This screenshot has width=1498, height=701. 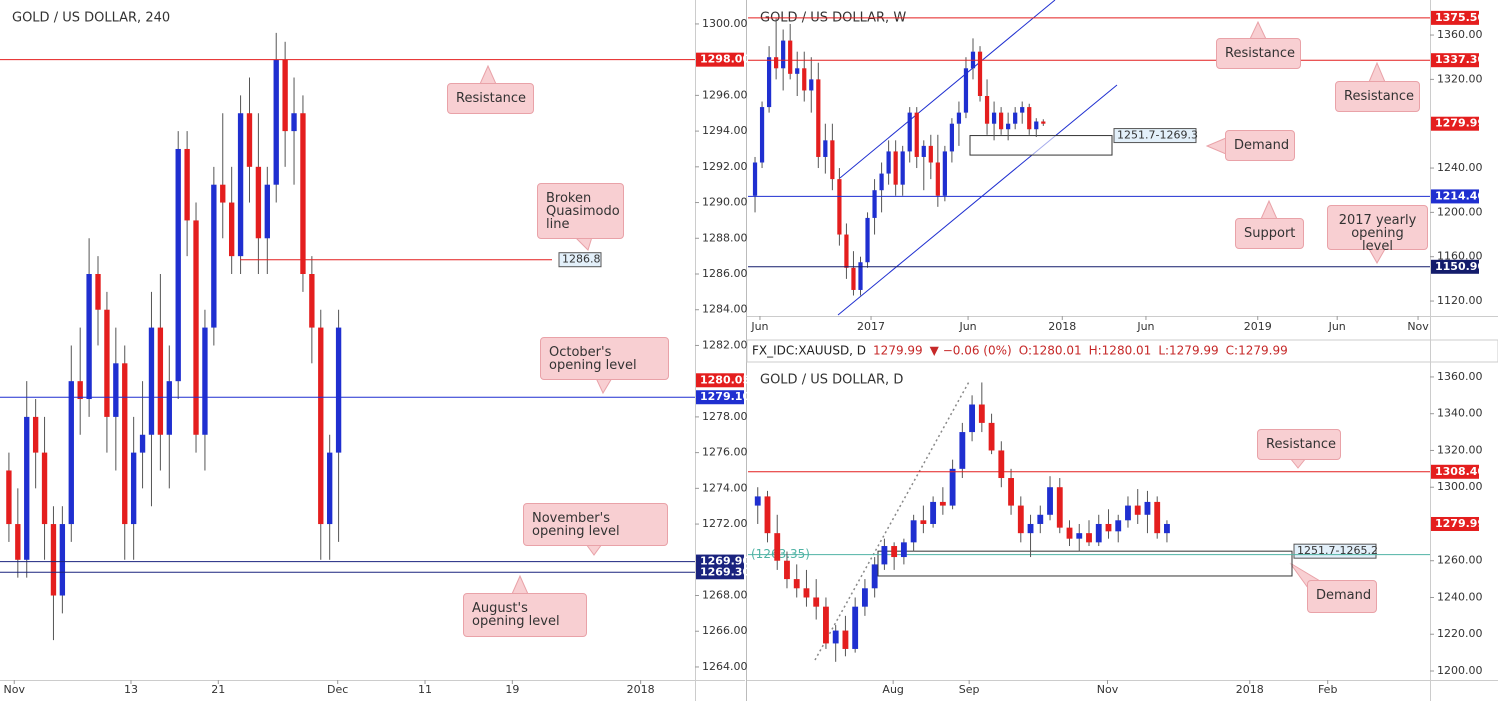 I want to click on zone-label: 1251.7-1269.3, so click(x=1157, y=135).